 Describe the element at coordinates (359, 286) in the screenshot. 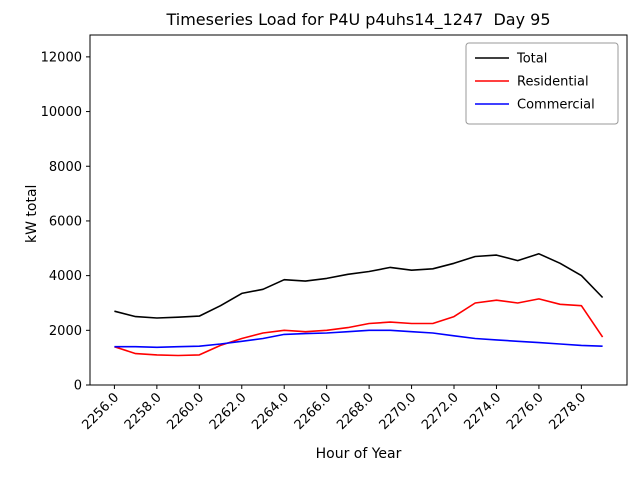

I see `series-line-total` at that location.